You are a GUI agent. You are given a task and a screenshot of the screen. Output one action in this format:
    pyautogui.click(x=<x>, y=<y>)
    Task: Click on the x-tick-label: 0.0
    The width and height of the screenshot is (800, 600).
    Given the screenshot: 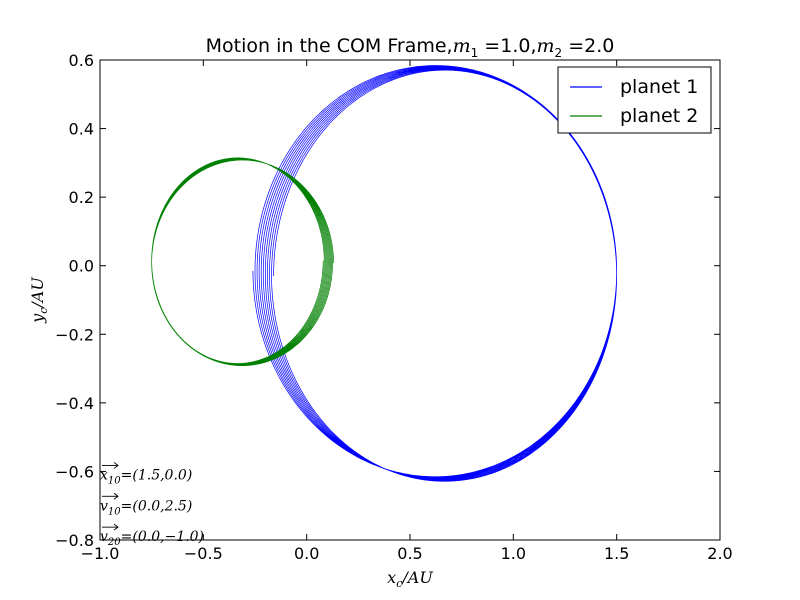 What is the action you would take?
    pyautogui.click(x=306, y=553)
    